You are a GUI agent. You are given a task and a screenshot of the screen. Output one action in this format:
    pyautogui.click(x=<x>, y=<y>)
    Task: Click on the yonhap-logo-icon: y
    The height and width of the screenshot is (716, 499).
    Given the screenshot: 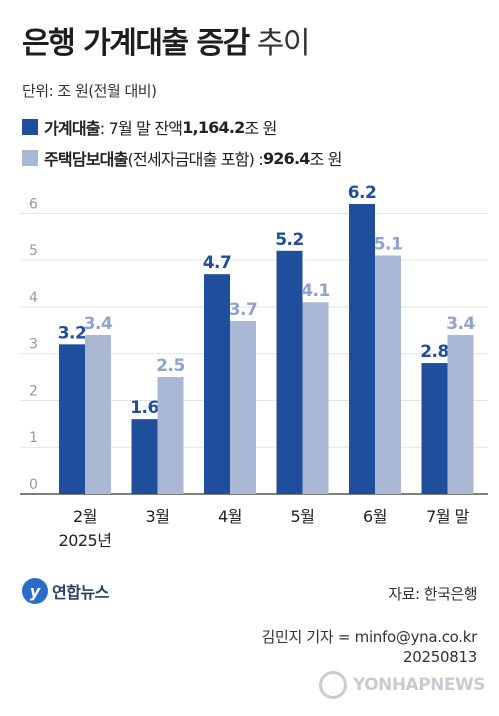 What is the action you would take?
    pyautogui.click(x=35, y=591)
    